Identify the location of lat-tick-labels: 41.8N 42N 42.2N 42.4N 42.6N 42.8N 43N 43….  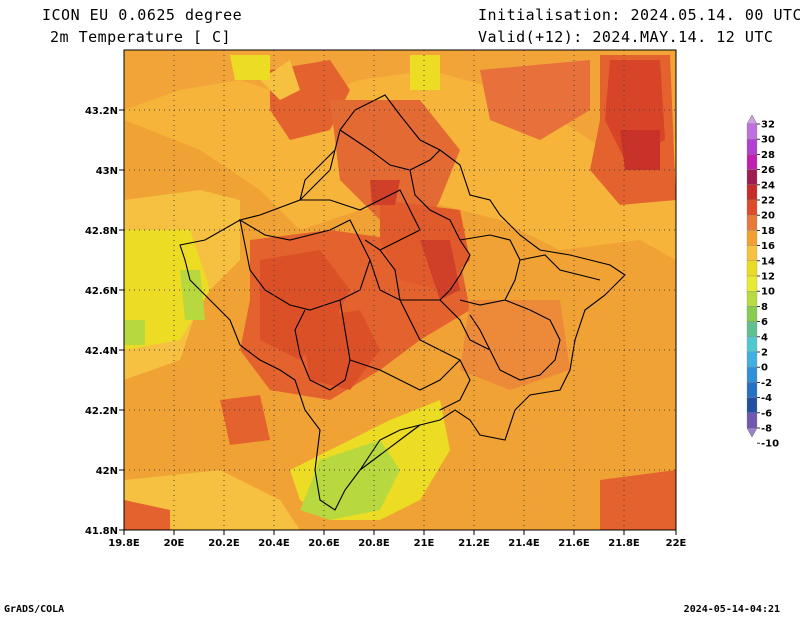
(101, 321).